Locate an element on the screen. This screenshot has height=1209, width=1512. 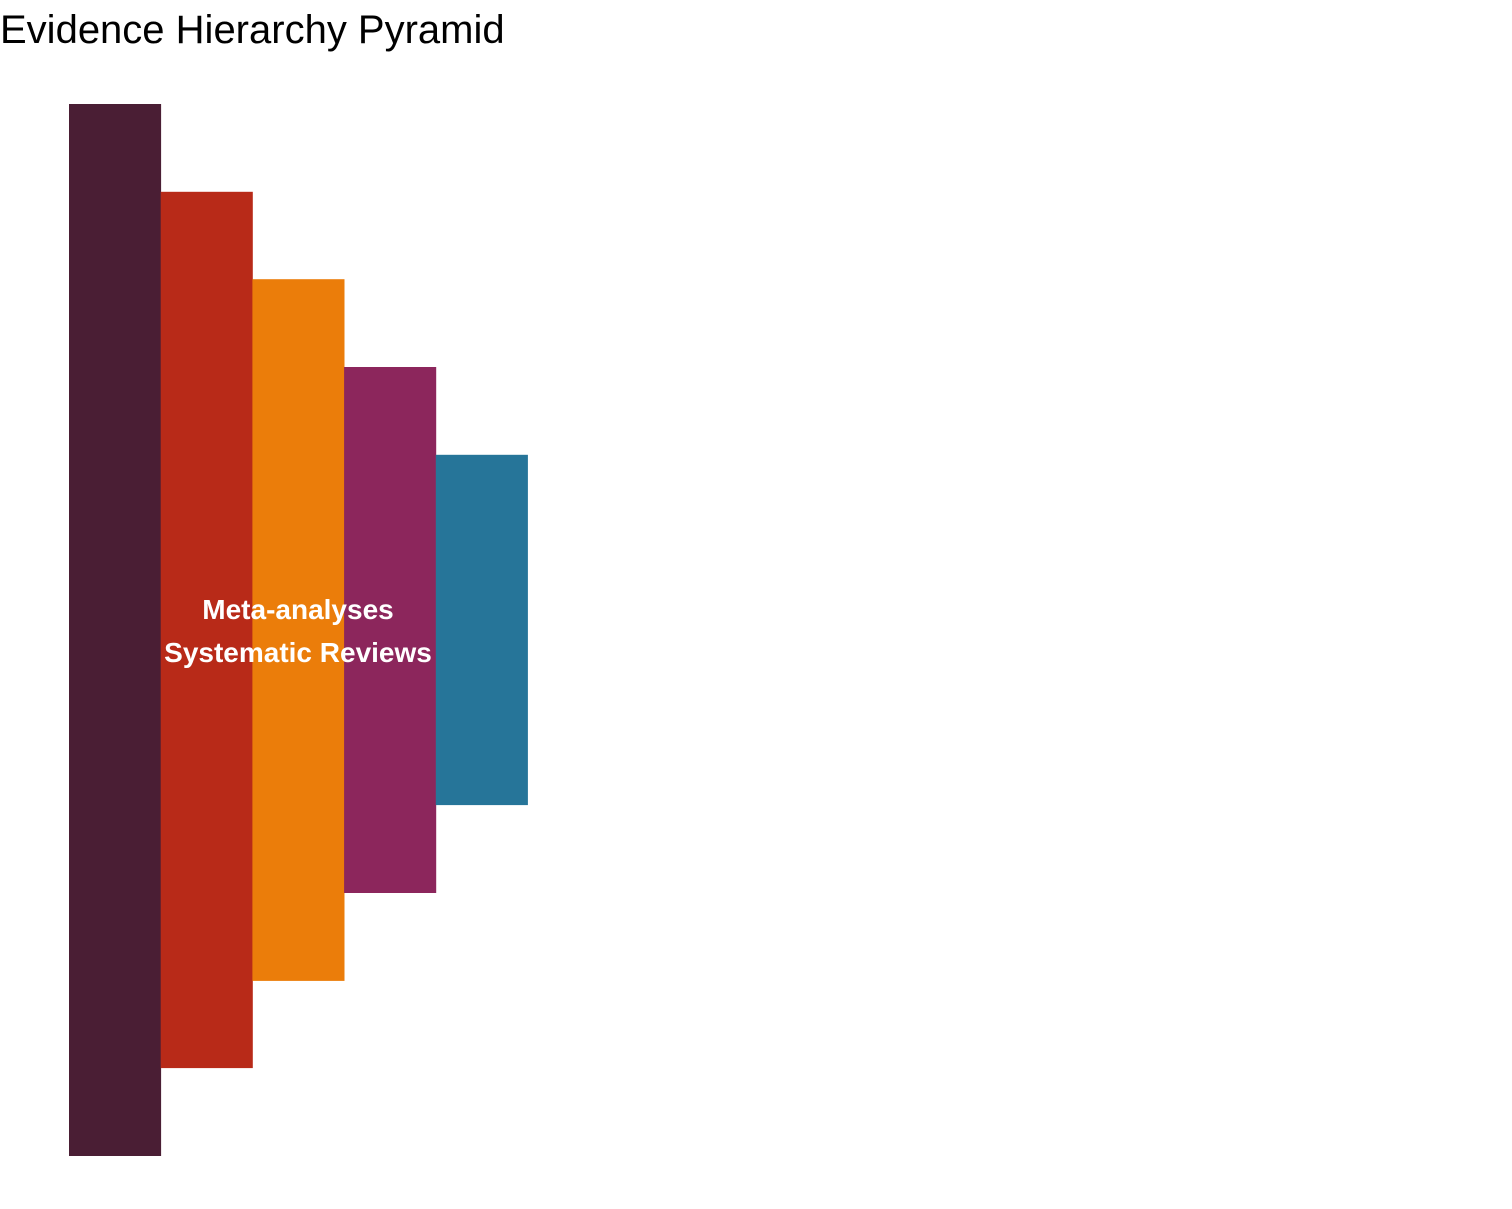
annotation-label-1: Meta-analyses is located at coordinates (297, 609).